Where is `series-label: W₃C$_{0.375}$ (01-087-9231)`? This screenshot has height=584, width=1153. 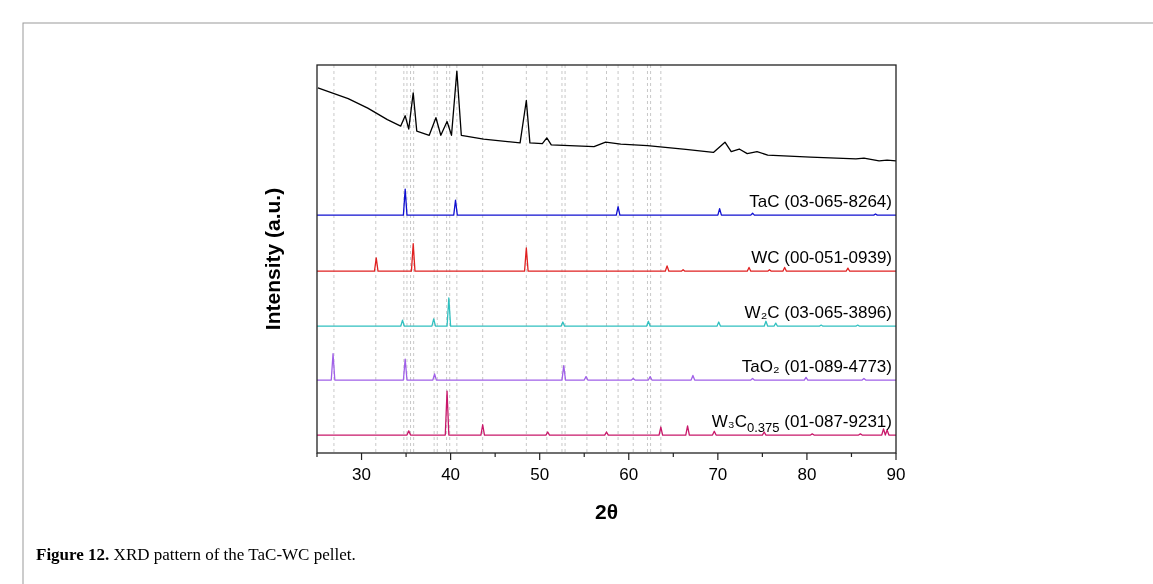
series-label: W₃C$_{0.375}$ (01-087-9231) is located at coordinates (801, 424).